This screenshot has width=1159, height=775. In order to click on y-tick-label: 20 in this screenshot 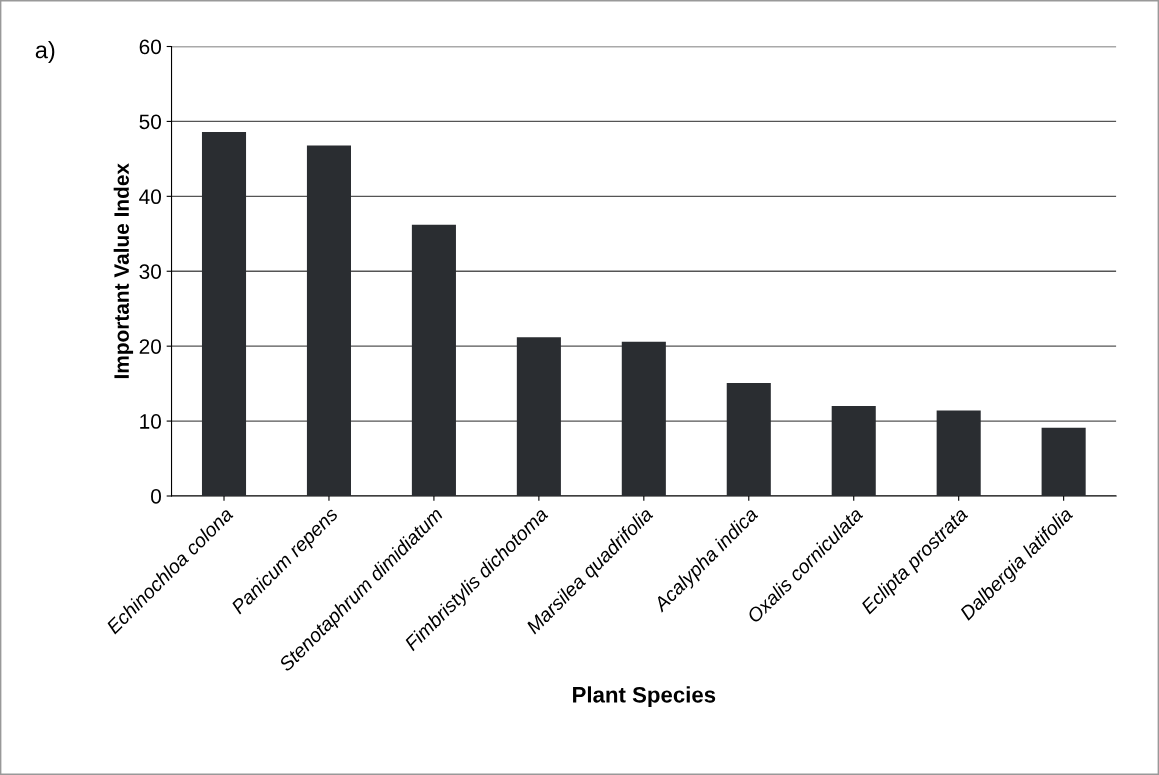, I will do `click(150, 346)`.